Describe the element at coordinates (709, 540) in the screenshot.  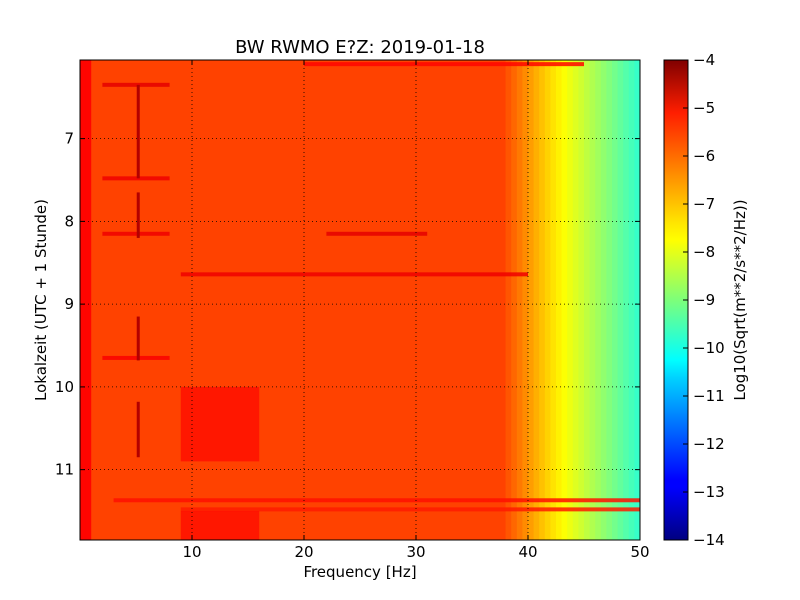
I see `colorbar-tick-label: −14` at that location.